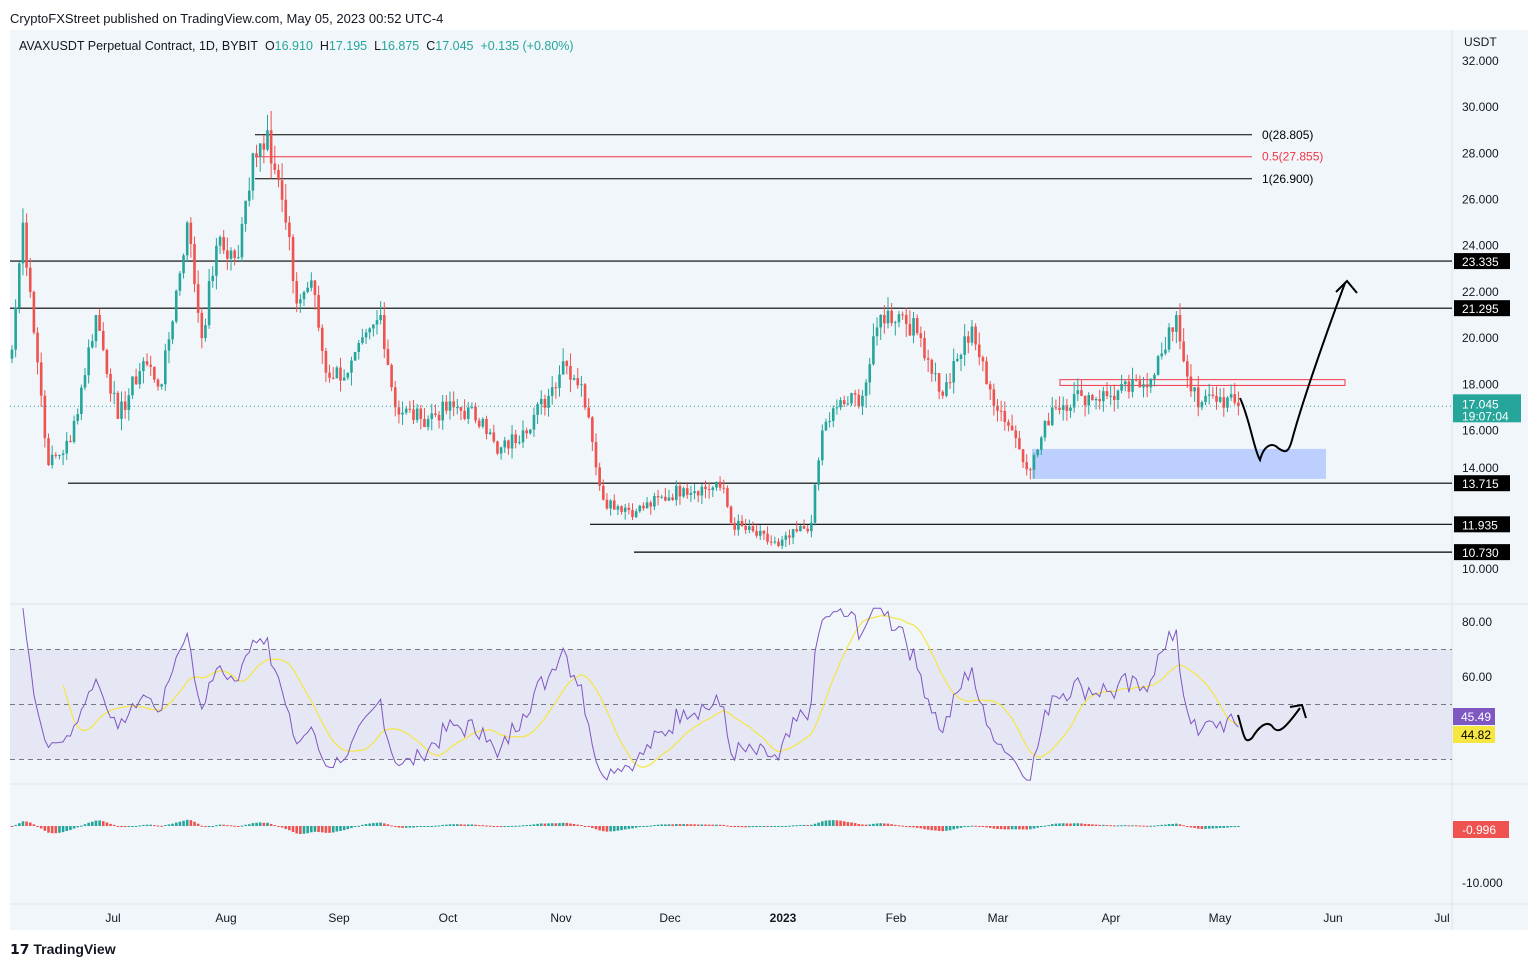 The height and width of the screenshot is (968, 1536). I want to click on projection-path, so click(1292, 372).